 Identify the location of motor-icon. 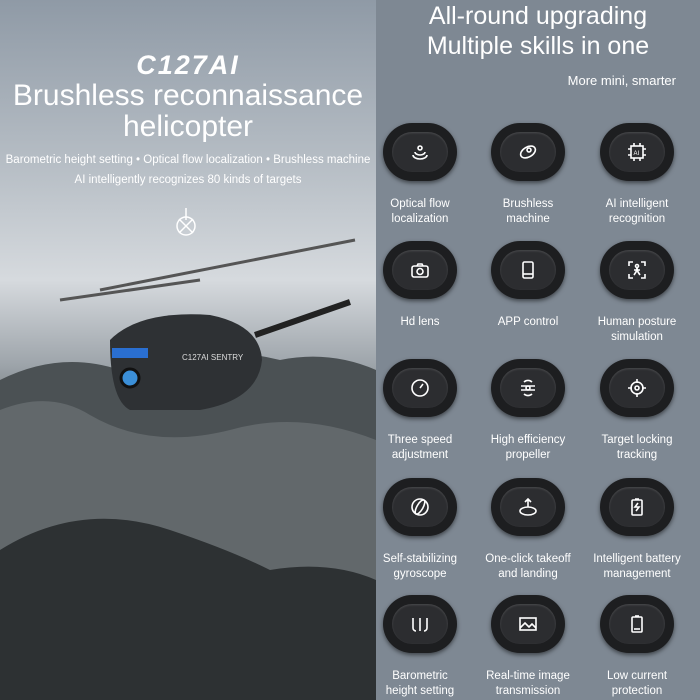
(528, 152).